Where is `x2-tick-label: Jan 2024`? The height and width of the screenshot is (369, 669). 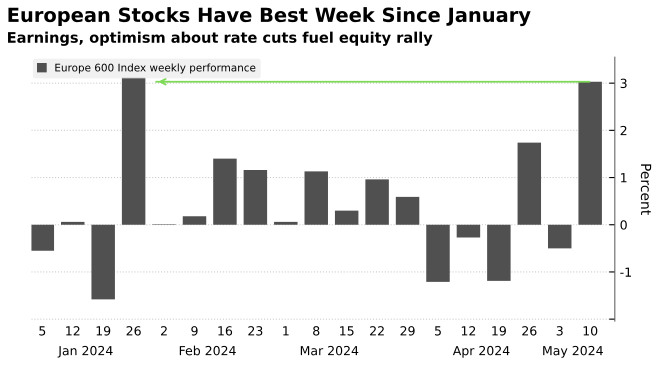 x2-tick-label: Jan 2024 is located at coordinates (85, 352).